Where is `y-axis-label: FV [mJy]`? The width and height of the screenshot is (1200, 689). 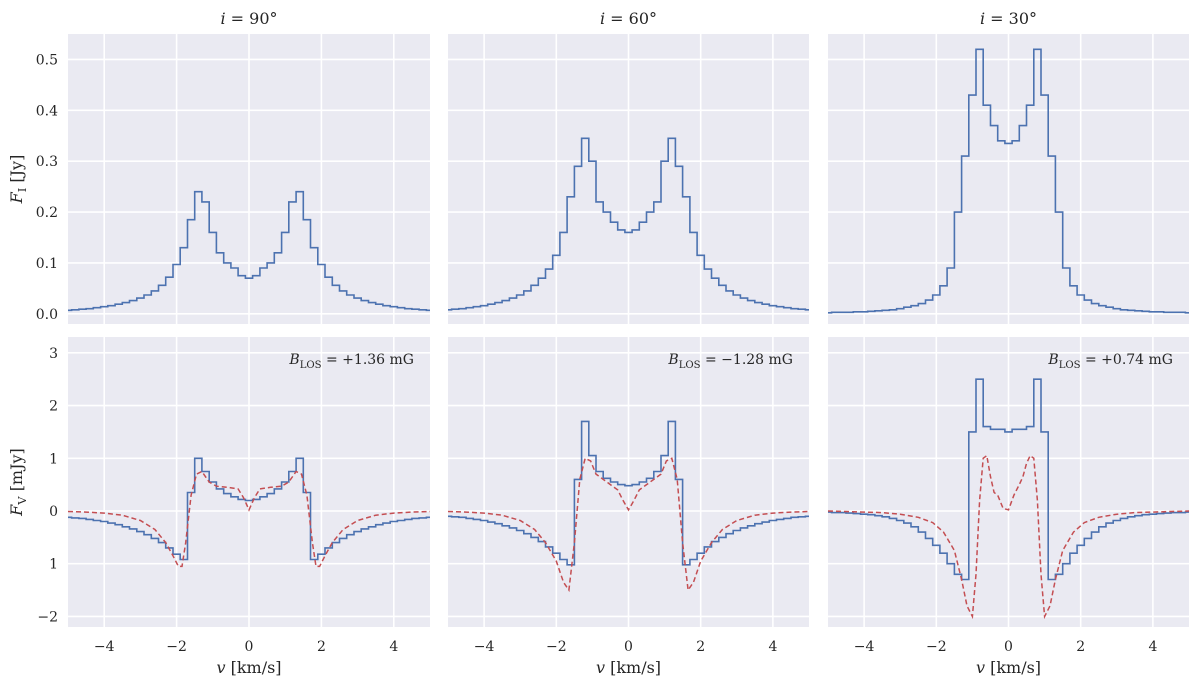 y-axis-label: FV [mJy] is located at coordinates (18, 482).